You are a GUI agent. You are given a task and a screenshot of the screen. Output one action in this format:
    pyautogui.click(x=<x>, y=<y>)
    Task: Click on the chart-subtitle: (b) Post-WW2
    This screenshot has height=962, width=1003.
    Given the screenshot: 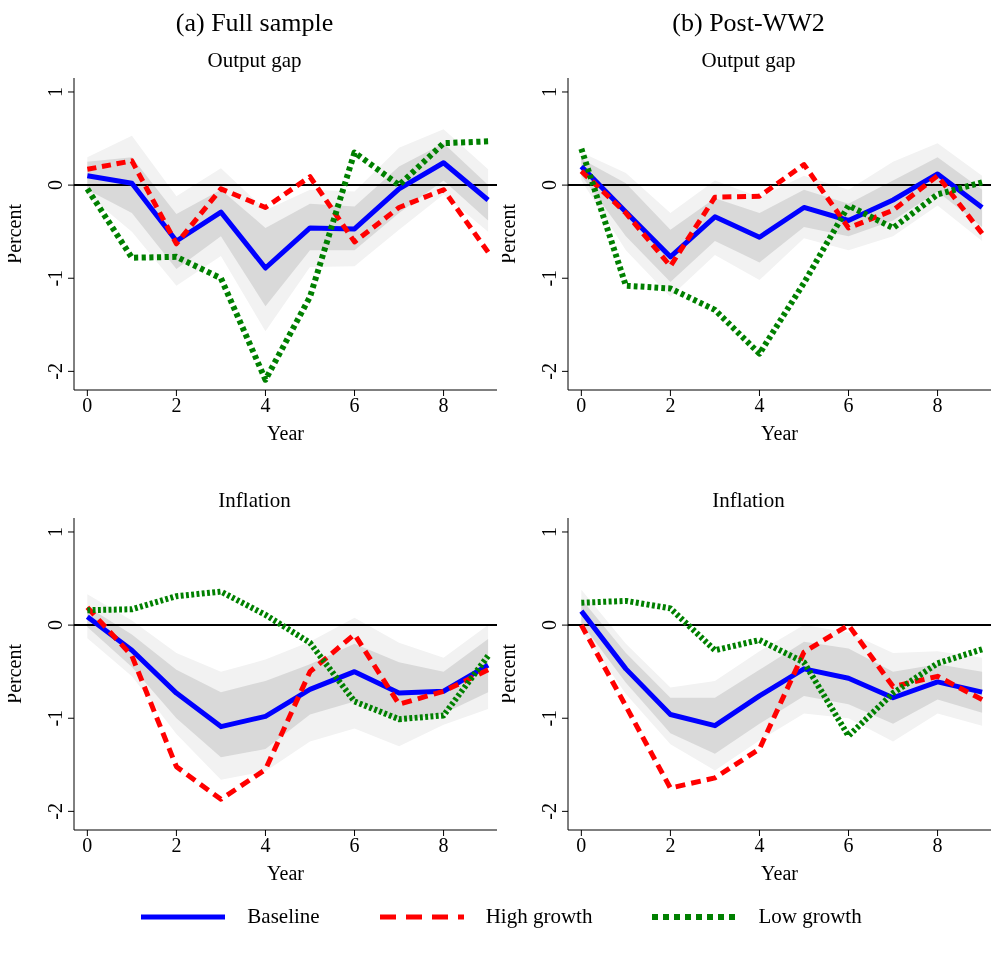 What is the action you would take?
    pyautogui.click(x=748, y=23)
    